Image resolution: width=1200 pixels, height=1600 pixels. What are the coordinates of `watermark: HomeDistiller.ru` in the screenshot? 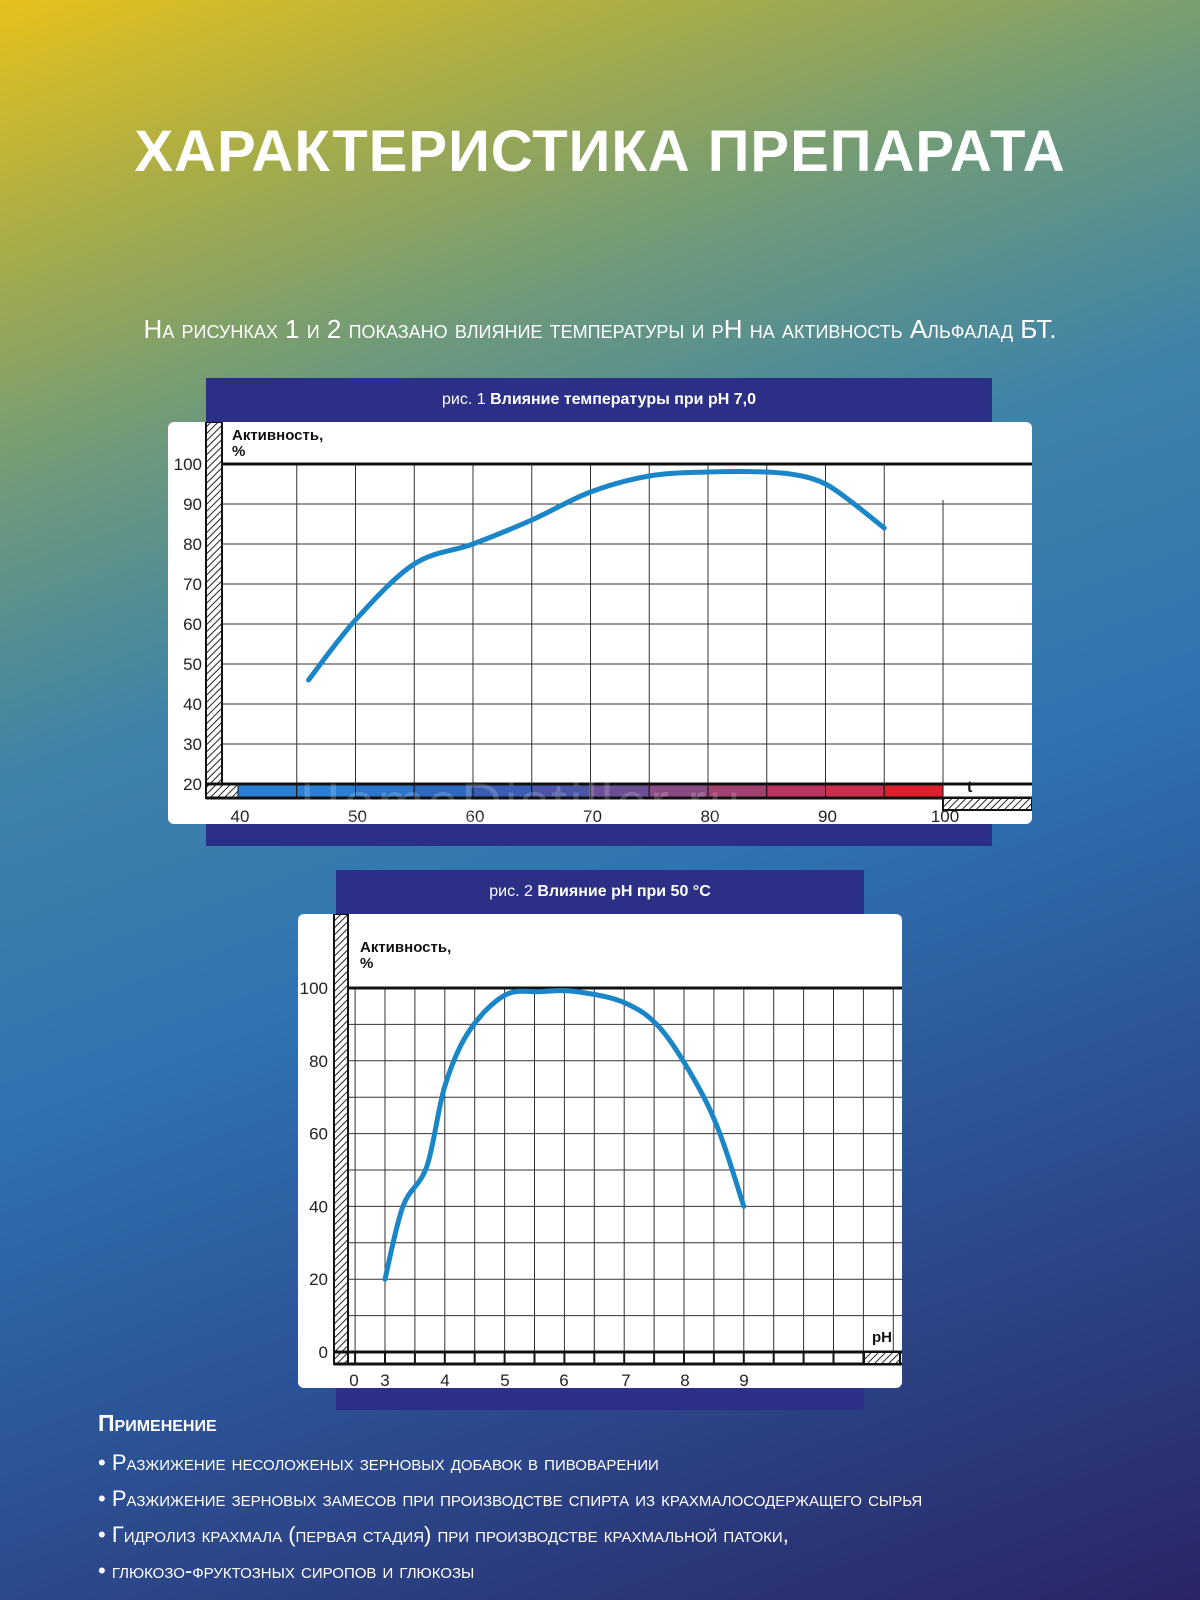 It's located at (522, 802).